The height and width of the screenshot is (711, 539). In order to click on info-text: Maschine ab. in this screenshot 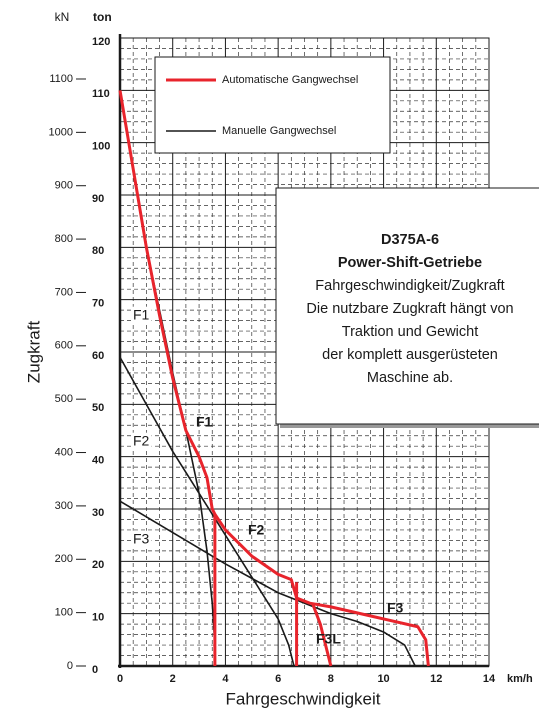, I will do `click(410, 378)`.